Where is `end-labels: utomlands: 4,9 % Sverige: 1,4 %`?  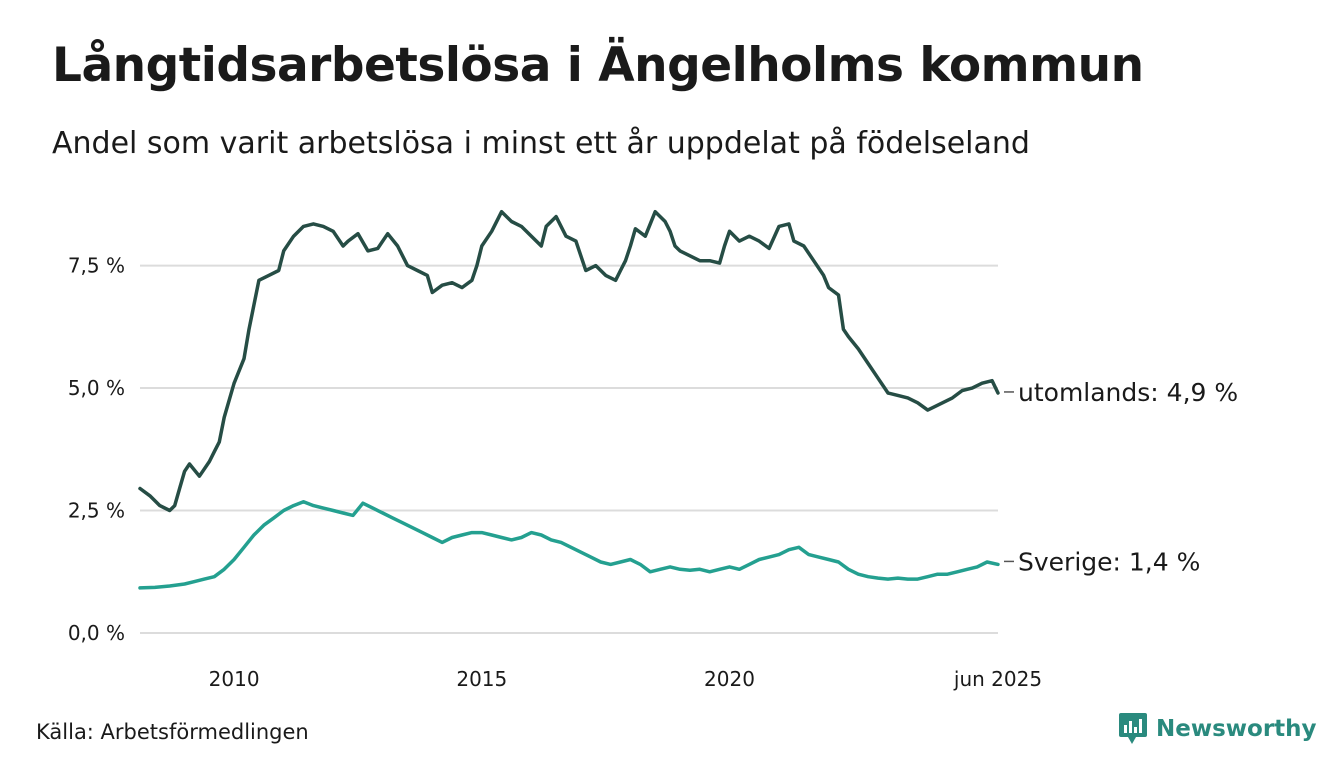
end-labels: utomlands: 4,9 % Sverige: 1,4 % is located at coordinates (1121, 477).